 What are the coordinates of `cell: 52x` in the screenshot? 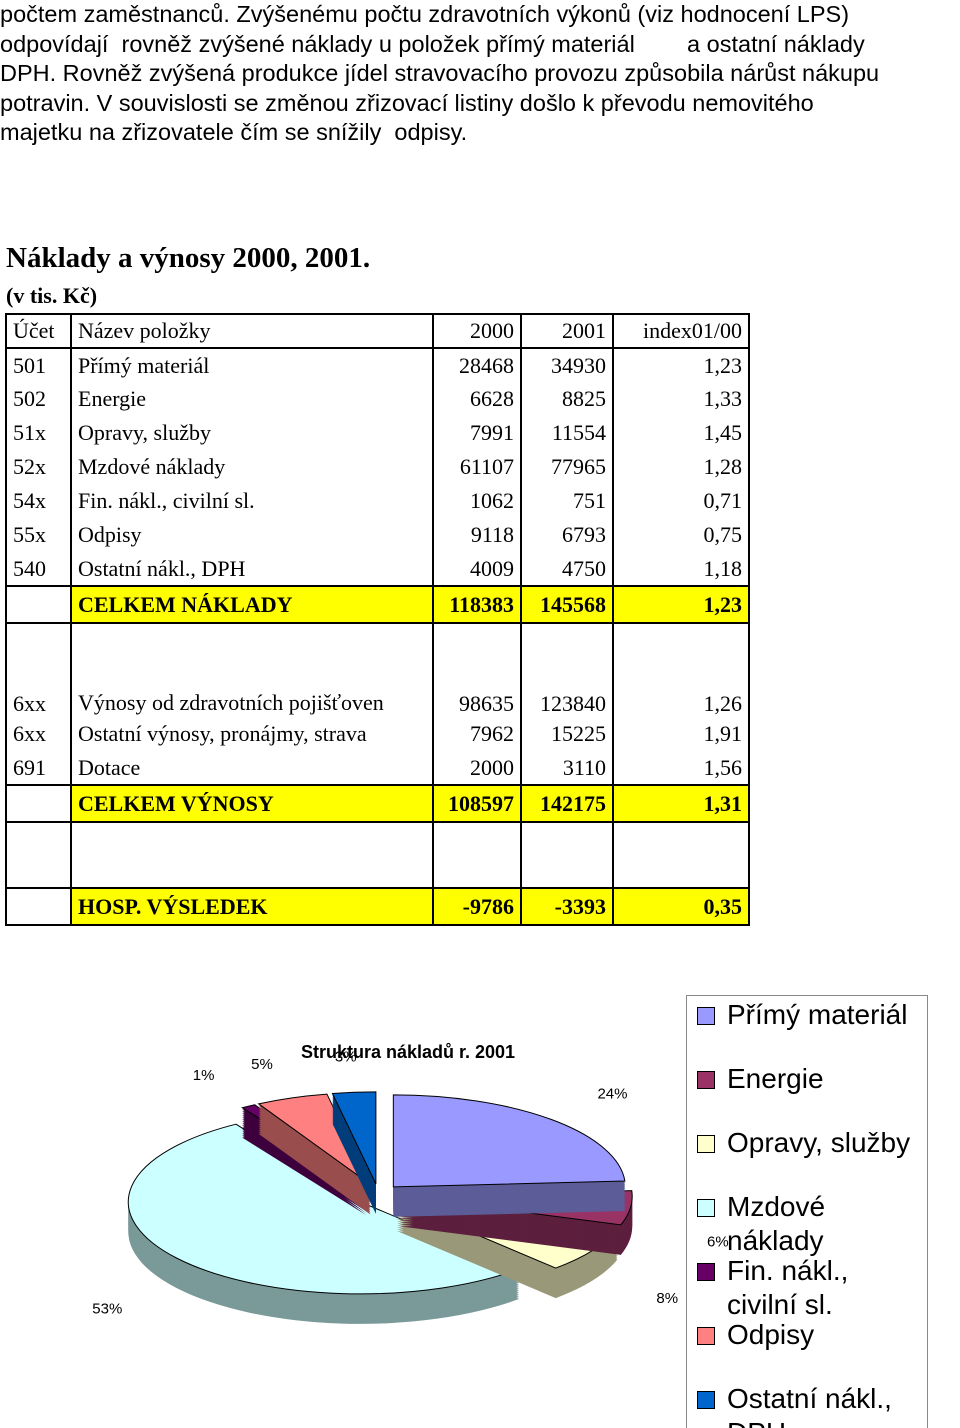 It's located at (38, 467).